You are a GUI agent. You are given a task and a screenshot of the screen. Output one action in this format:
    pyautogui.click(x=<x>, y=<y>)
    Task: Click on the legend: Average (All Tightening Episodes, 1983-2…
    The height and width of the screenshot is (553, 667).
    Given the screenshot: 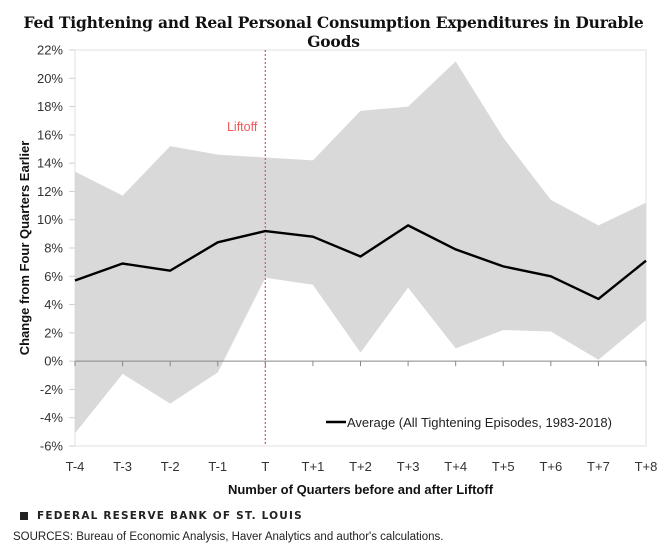 What is the action you would take?
    pyautogui.click(x=469, y=422)
    